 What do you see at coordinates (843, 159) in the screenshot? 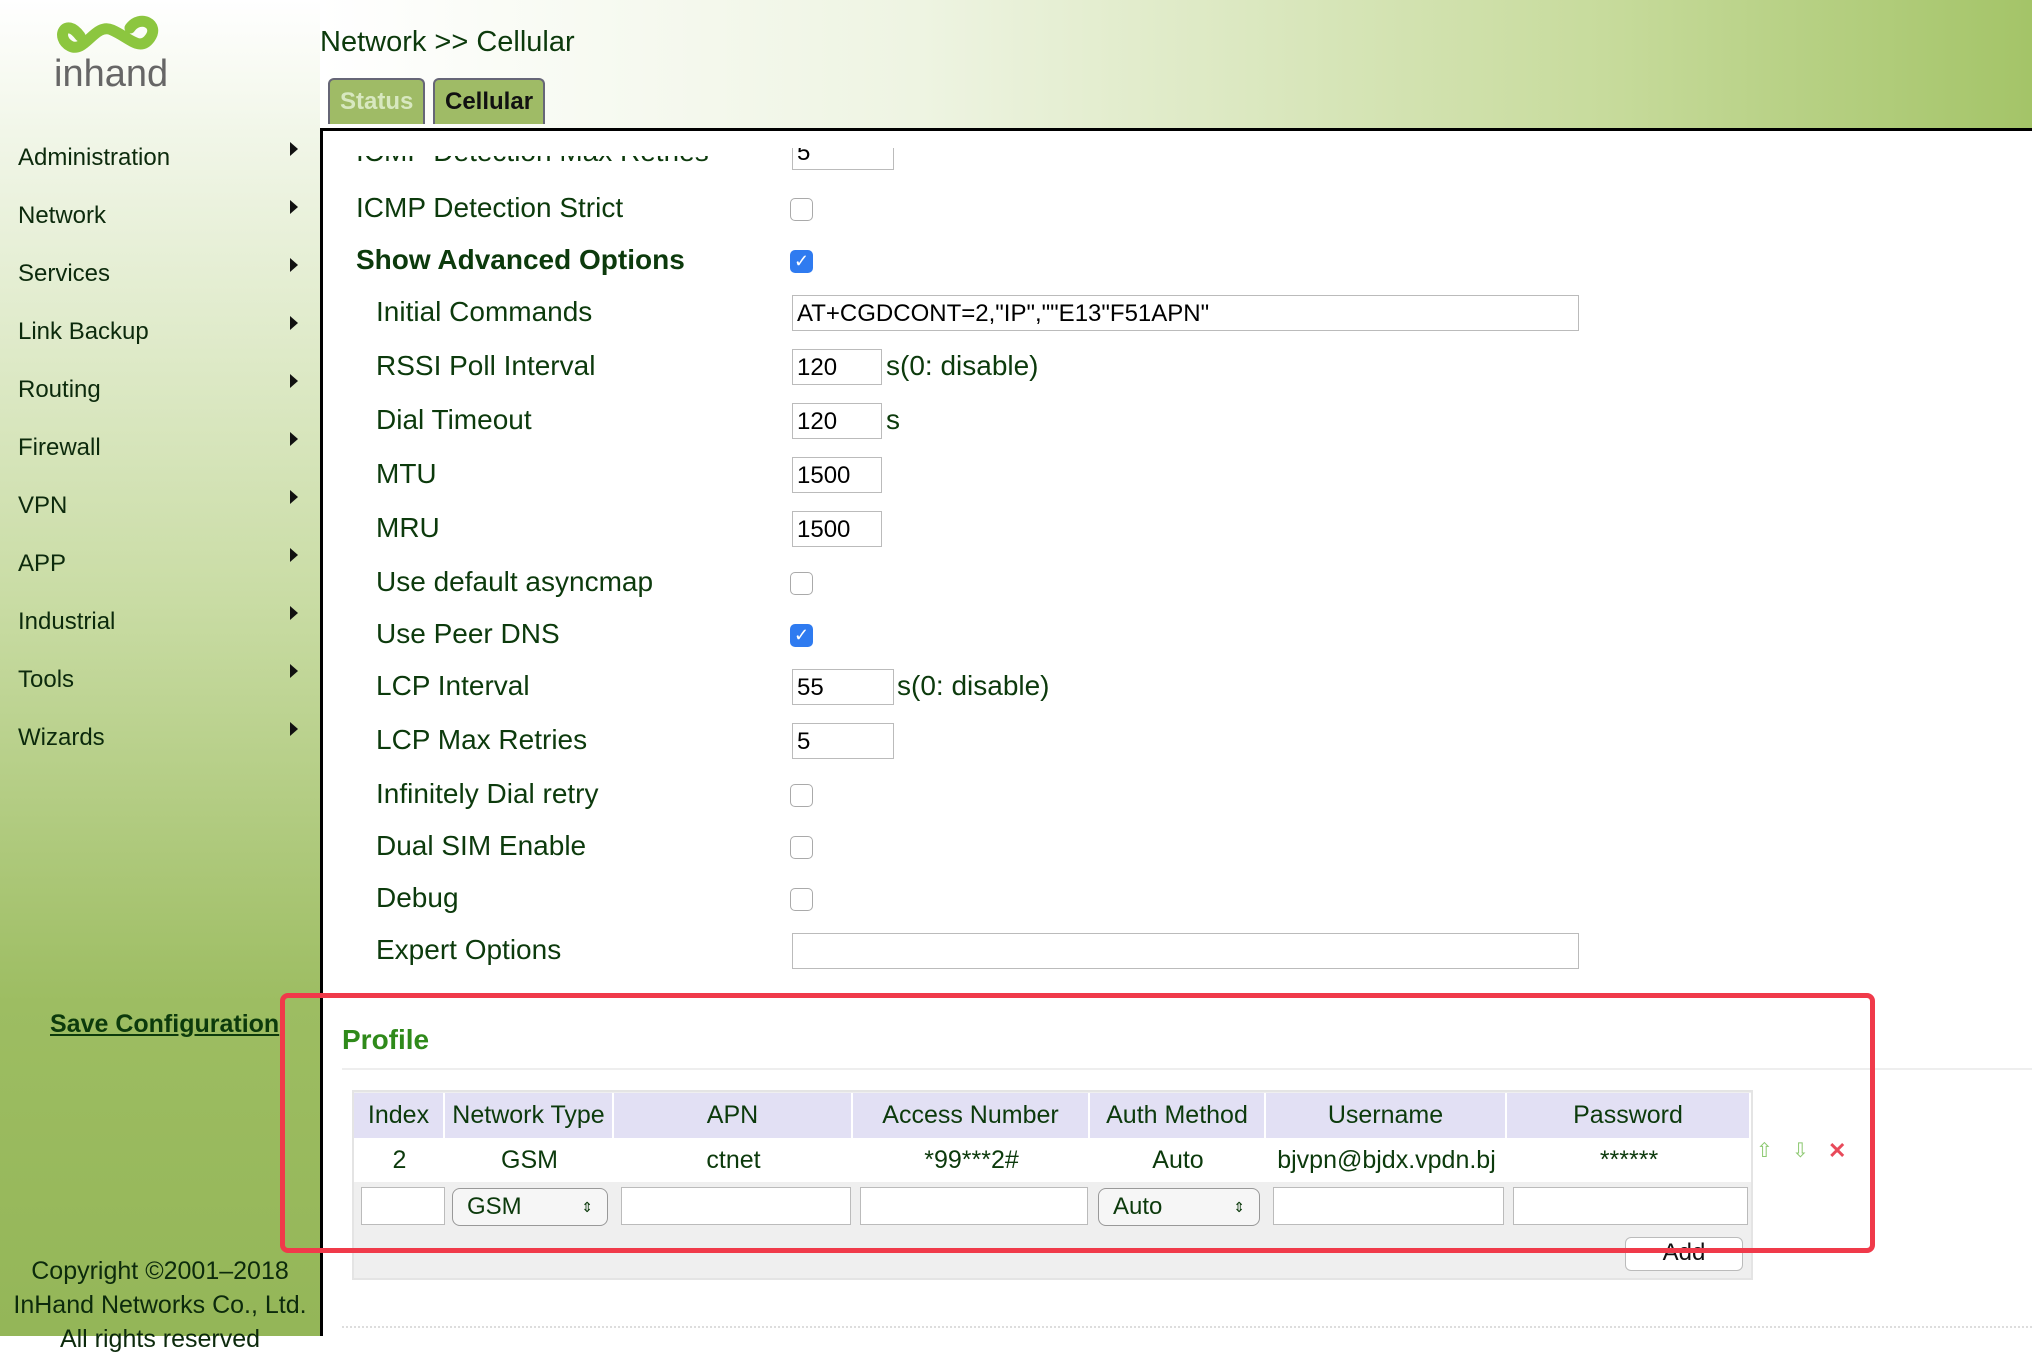
I see `icmp-max-retries-input: 5` at bounding box center [843, 159].